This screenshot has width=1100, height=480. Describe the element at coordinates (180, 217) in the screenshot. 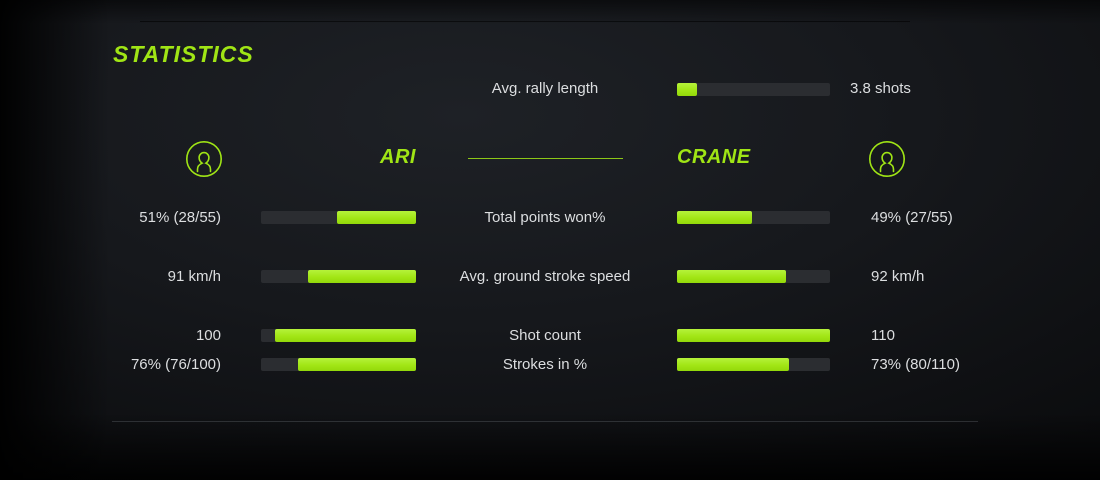

I see `left-player-value: 51% (28/55)` at that location.